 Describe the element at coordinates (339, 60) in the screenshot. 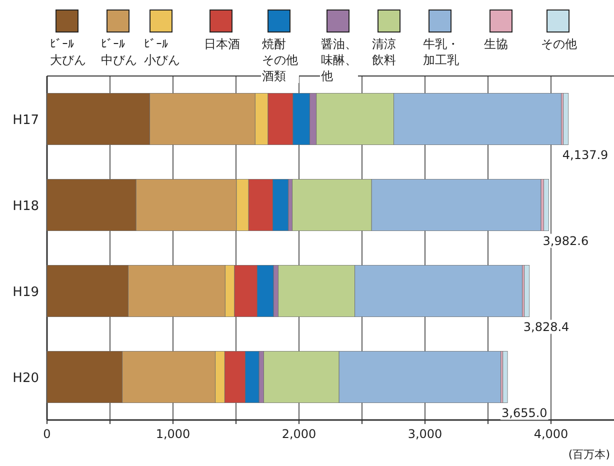

I see `legend-label: 醤油、味醂、他` at that location.